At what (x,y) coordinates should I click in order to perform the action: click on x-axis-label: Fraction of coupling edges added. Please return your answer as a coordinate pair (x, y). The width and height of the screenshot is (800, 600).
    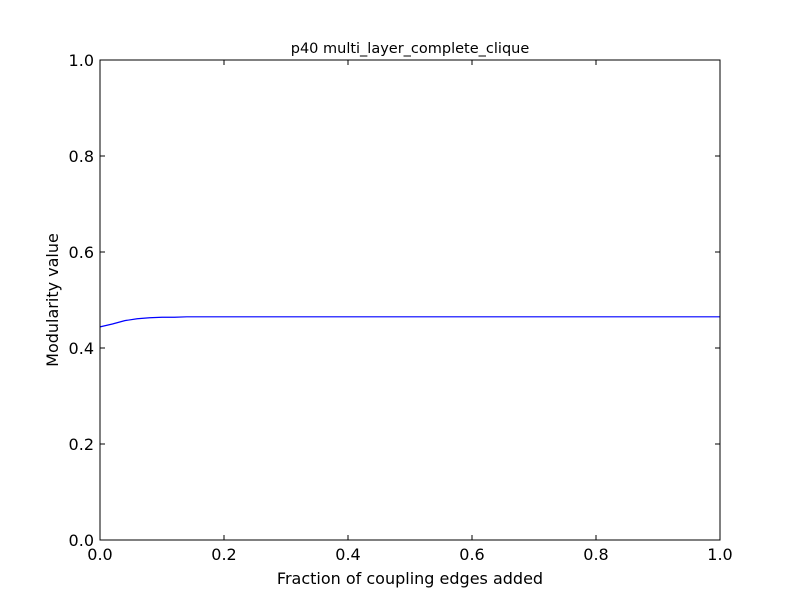
    Looking at the image, I should click on (410, 578).